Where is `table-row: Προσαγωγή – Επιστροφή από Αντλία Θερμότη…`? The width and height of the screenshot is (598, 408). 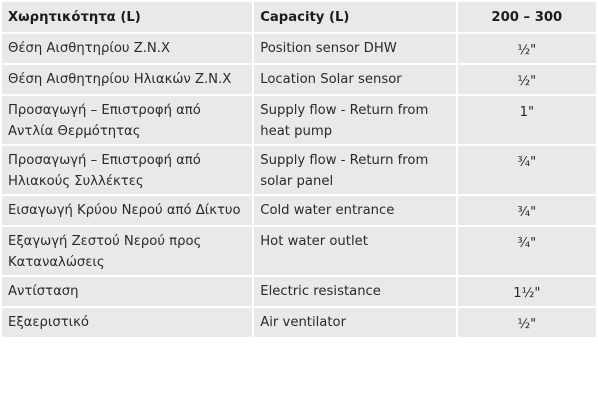 table-row: Προσαγωγή – Επιστροφή από Αντλία Θερμότη… is located at coordinates (299, 120).